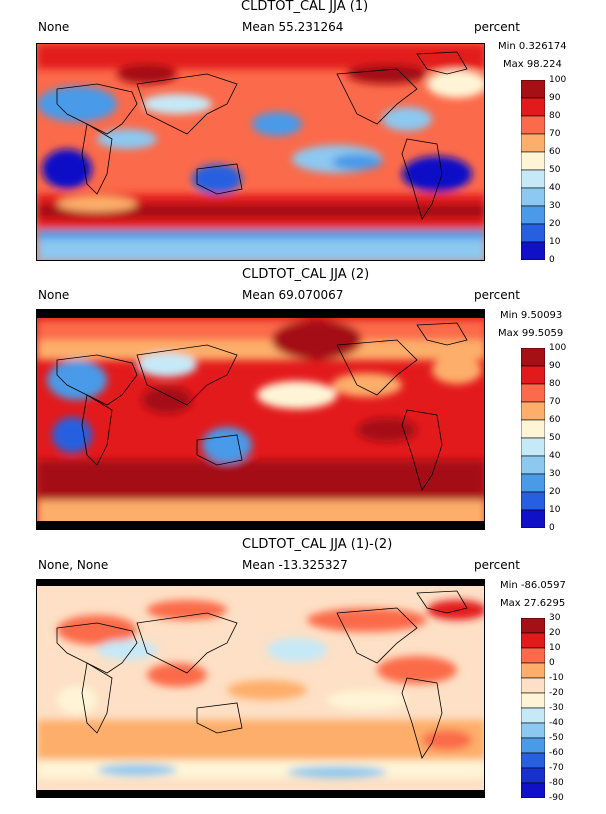 The width and height of the screenshot is (606, 814). What do you see at coordinates (533, 585) in the screenshot?
I see `panel3-min: Min -86.0597` at bounding box center [533, 585].